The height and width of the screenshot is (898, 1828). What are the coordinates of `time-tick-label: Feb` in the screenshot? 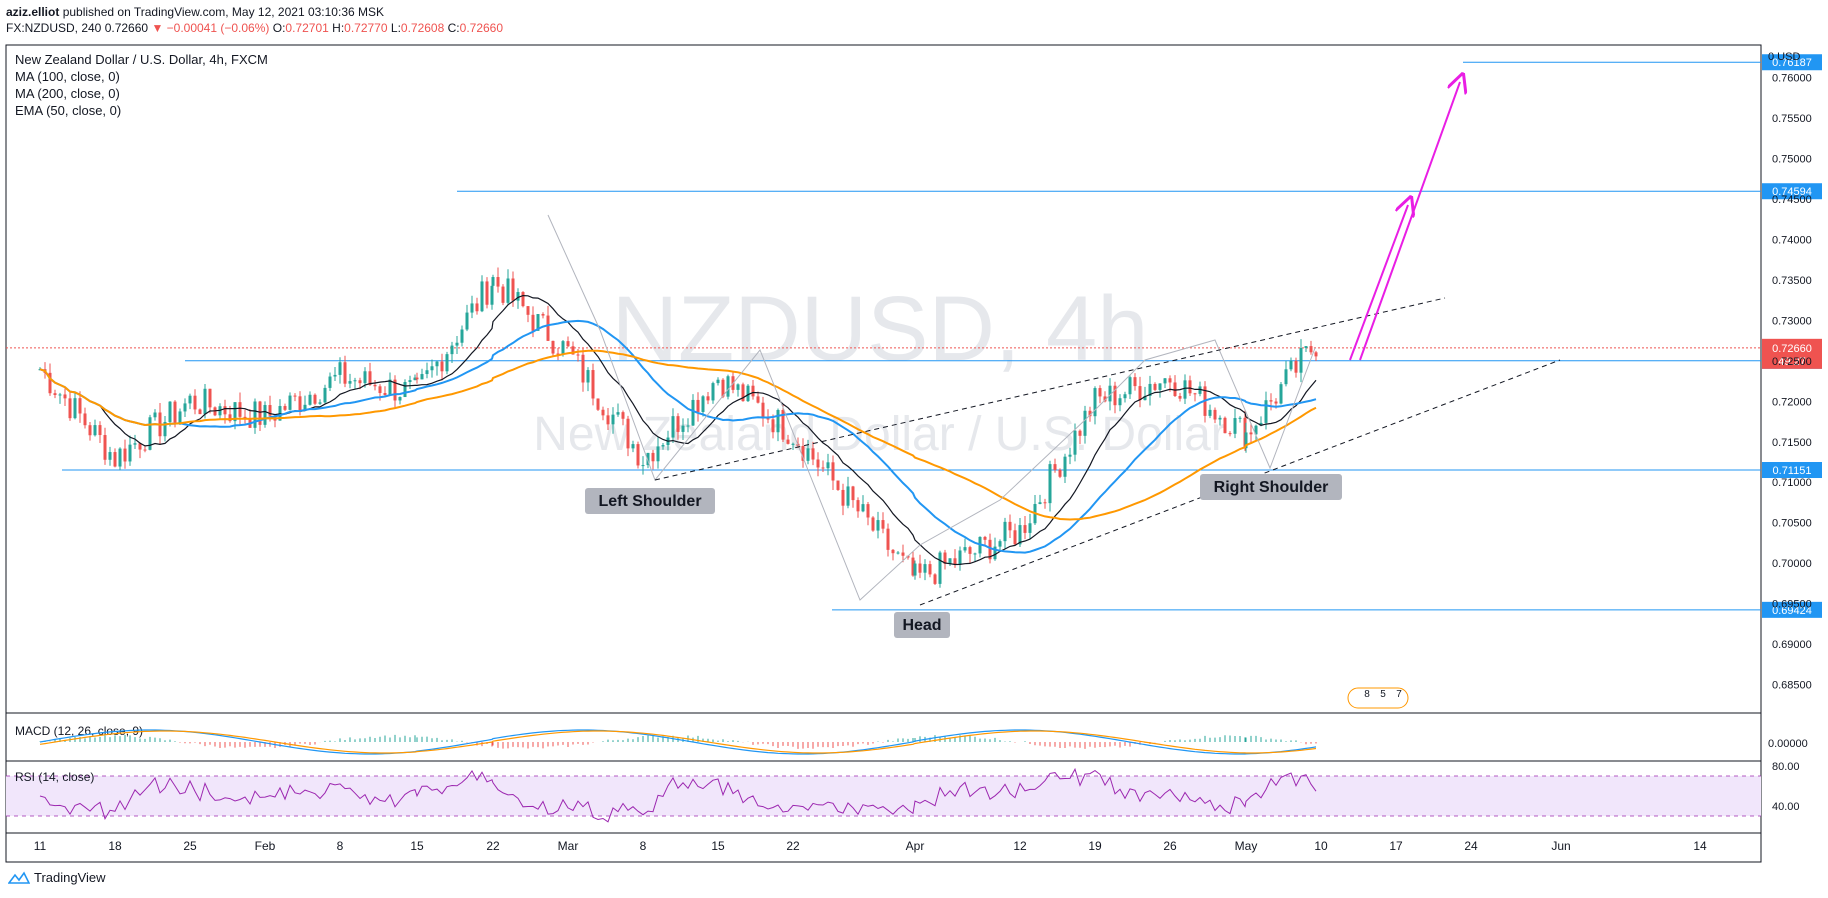 It's located at (265, 846).